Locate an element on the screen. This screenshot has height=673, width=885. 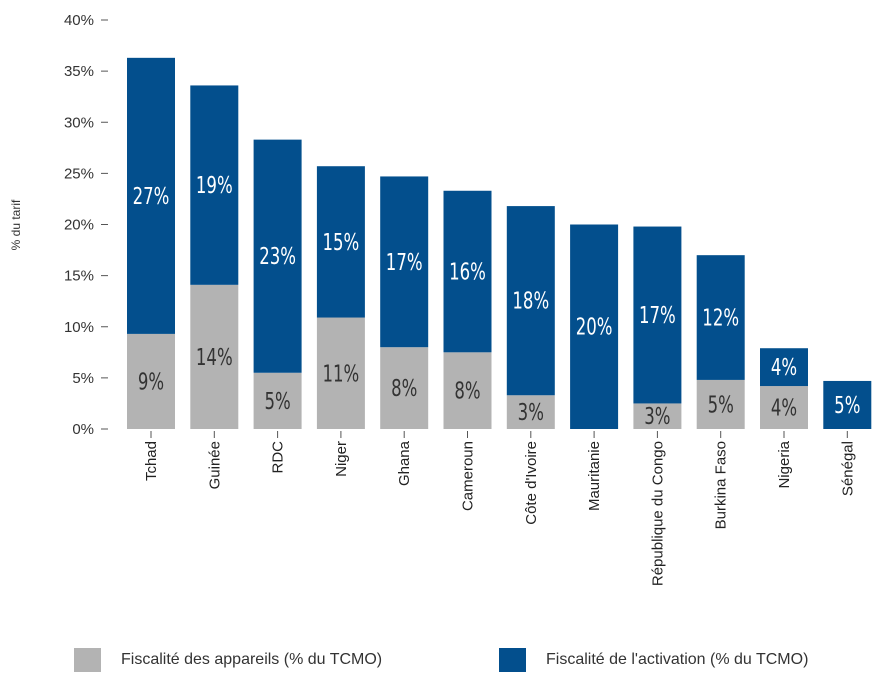
y-tick-label: 10% is located at coordinates (79, 327).